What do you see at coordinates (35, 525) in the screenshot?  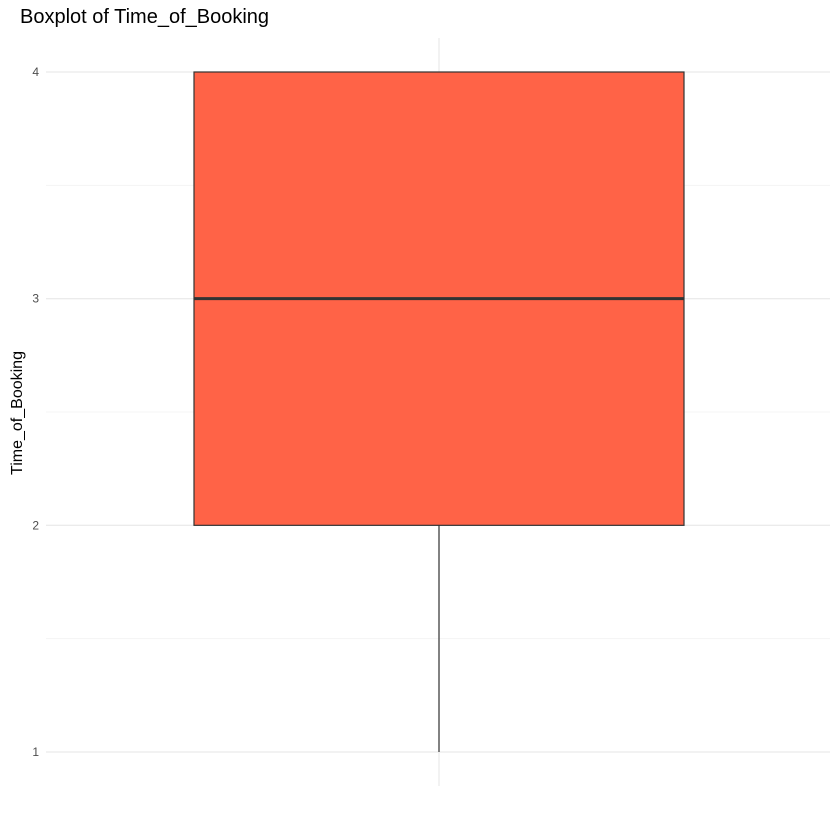 I see `y-tick-label: 2` at bounding box center [35, 525].